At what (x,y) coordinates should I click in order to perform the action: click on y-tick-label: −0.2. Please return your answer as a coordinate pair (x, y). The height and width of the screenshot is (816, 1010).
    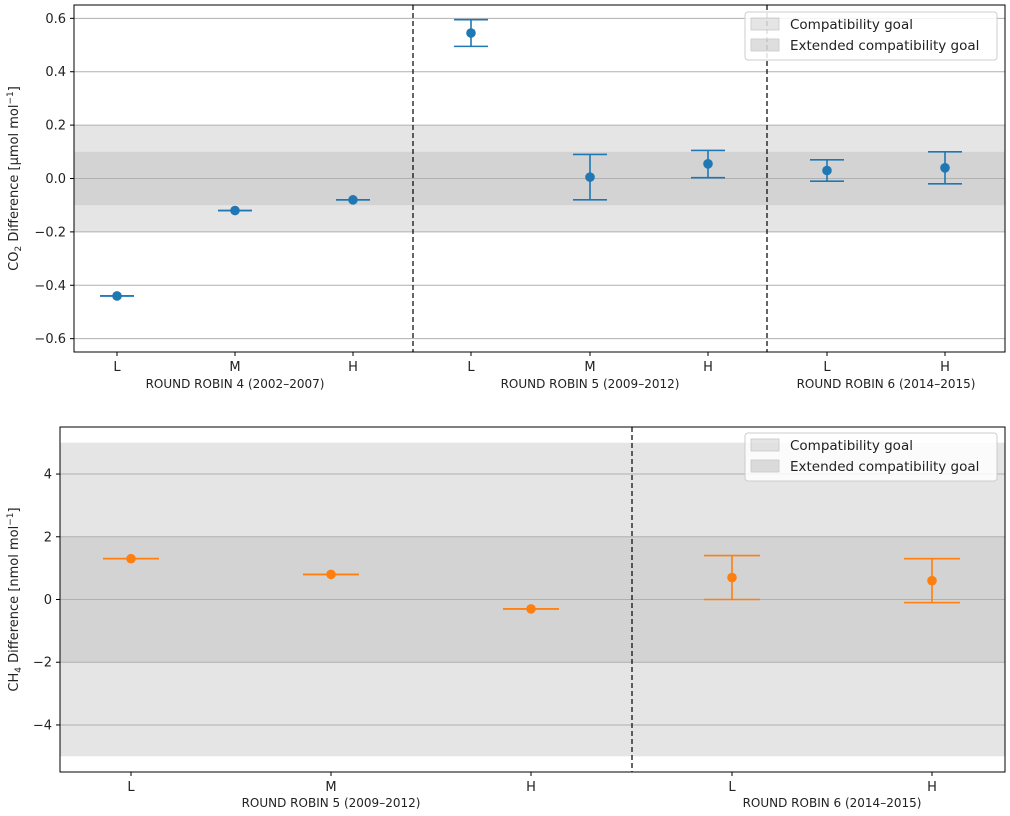
    Looking at the image, I should click on (50, 232).